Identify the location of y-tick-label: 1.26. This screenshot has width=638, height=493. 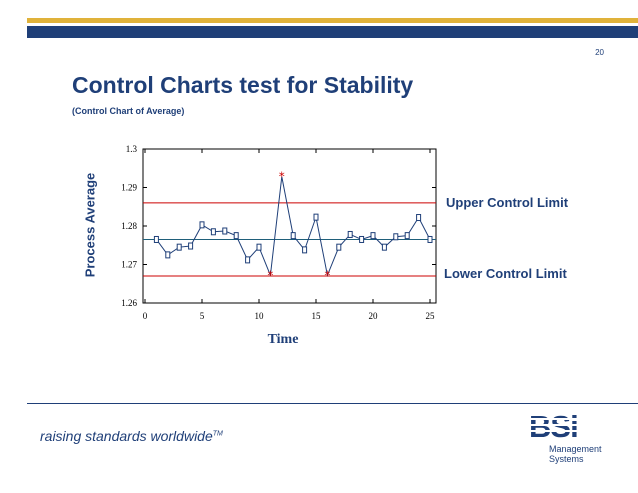
(129, 303).